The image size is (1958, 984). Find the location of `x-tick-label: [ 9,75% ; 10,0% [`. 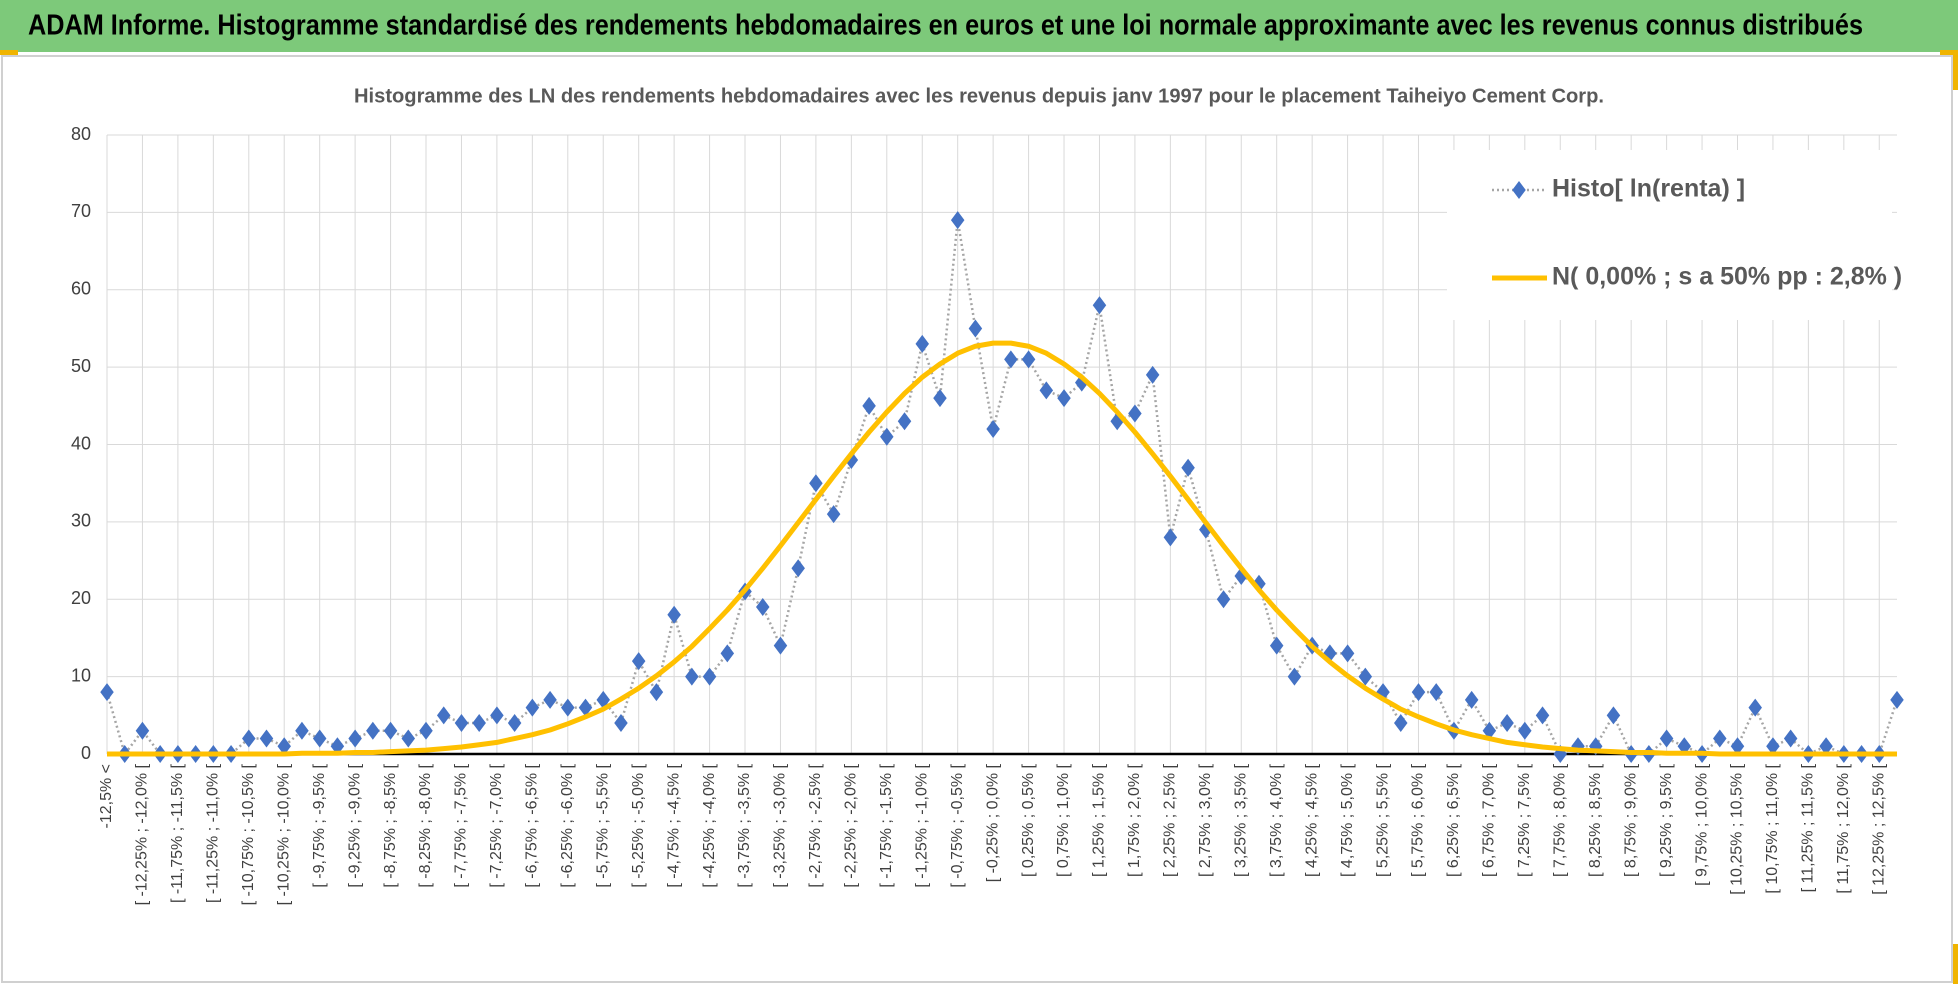

x-tick-label: [ 9,75% ; 10,0% [ is located at coordinates (1701, 824).